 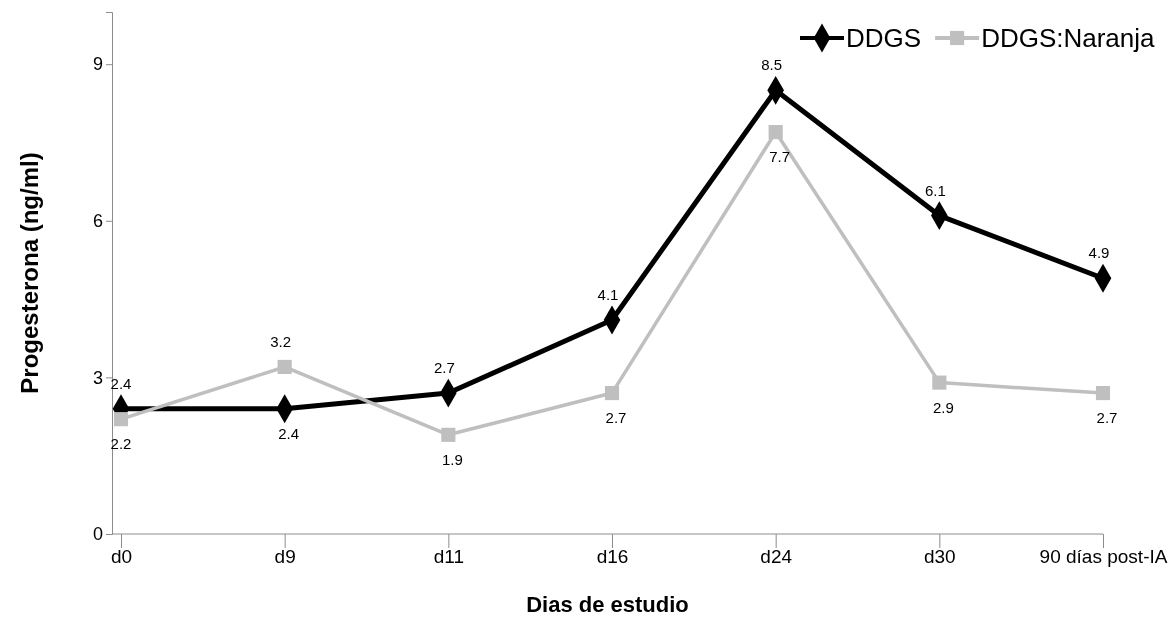 What do you see at coordinates (121, 444) in the screenshot?
I see `data-label: 2.2` at bounding box center [121, 444].